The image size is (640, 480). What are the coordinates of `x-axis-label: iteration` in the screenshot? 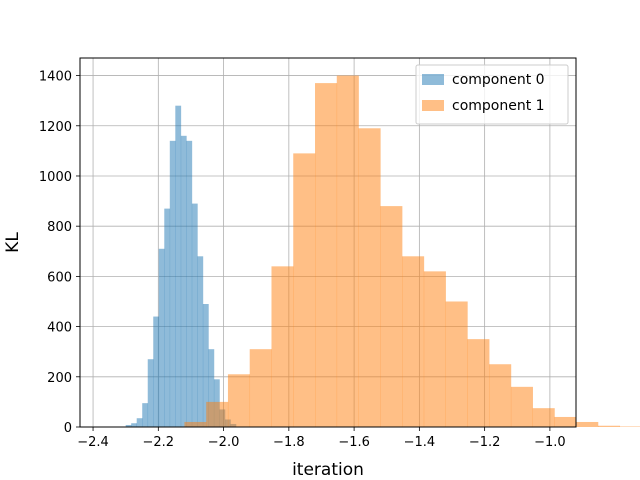 It's located at (328, 470).